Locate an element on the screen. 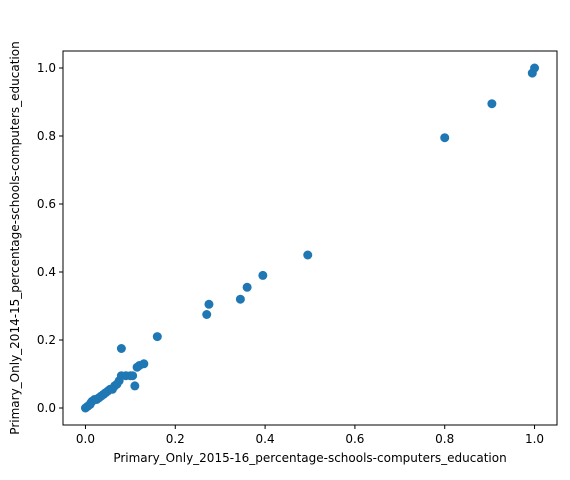  y-tick-label: 0.8 is located at coordinates (46, 136).